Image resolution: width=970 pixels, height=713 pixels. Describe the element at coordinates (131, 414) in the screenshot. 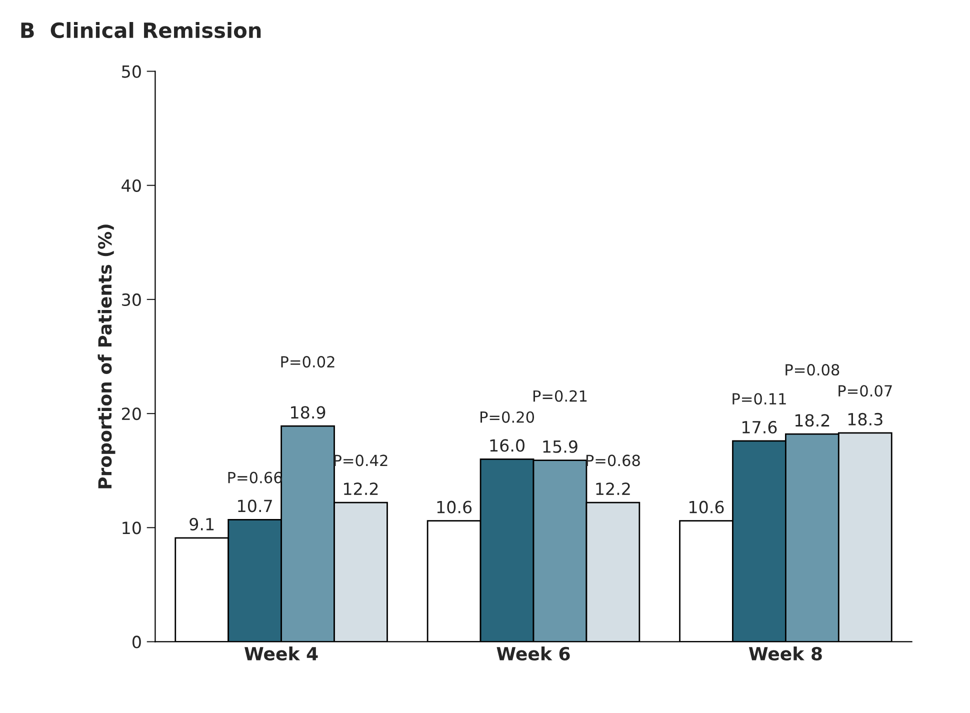

I see `y-tick-label: 20` at that location.